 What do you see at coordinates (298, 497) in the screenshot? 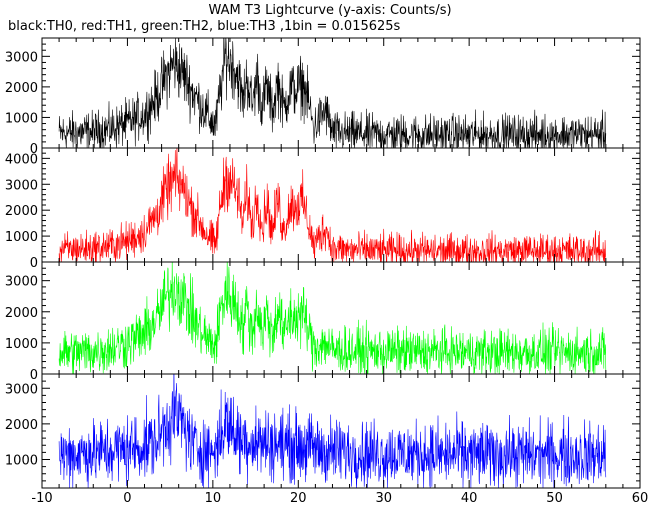
I see `x-tick-label: 20` at bounding box center [298, 497].